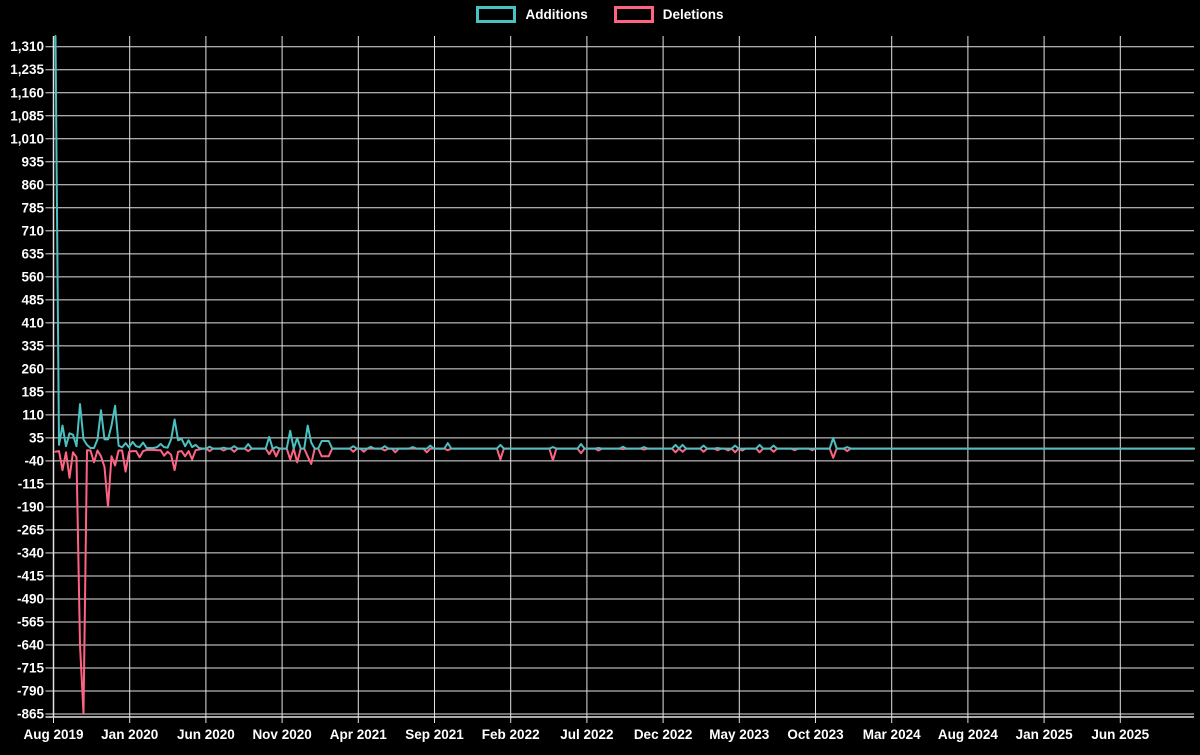 This screenshot has height=755, width=1200. What do you see at coordinates (27, 92) in the screenshot?
I see `y-tick-label: 1,160` at bounding box center [27, 92].